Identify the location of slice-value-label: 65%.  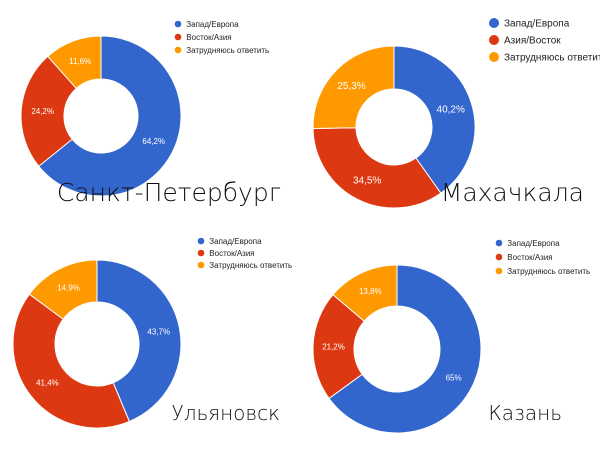
(454, 378).